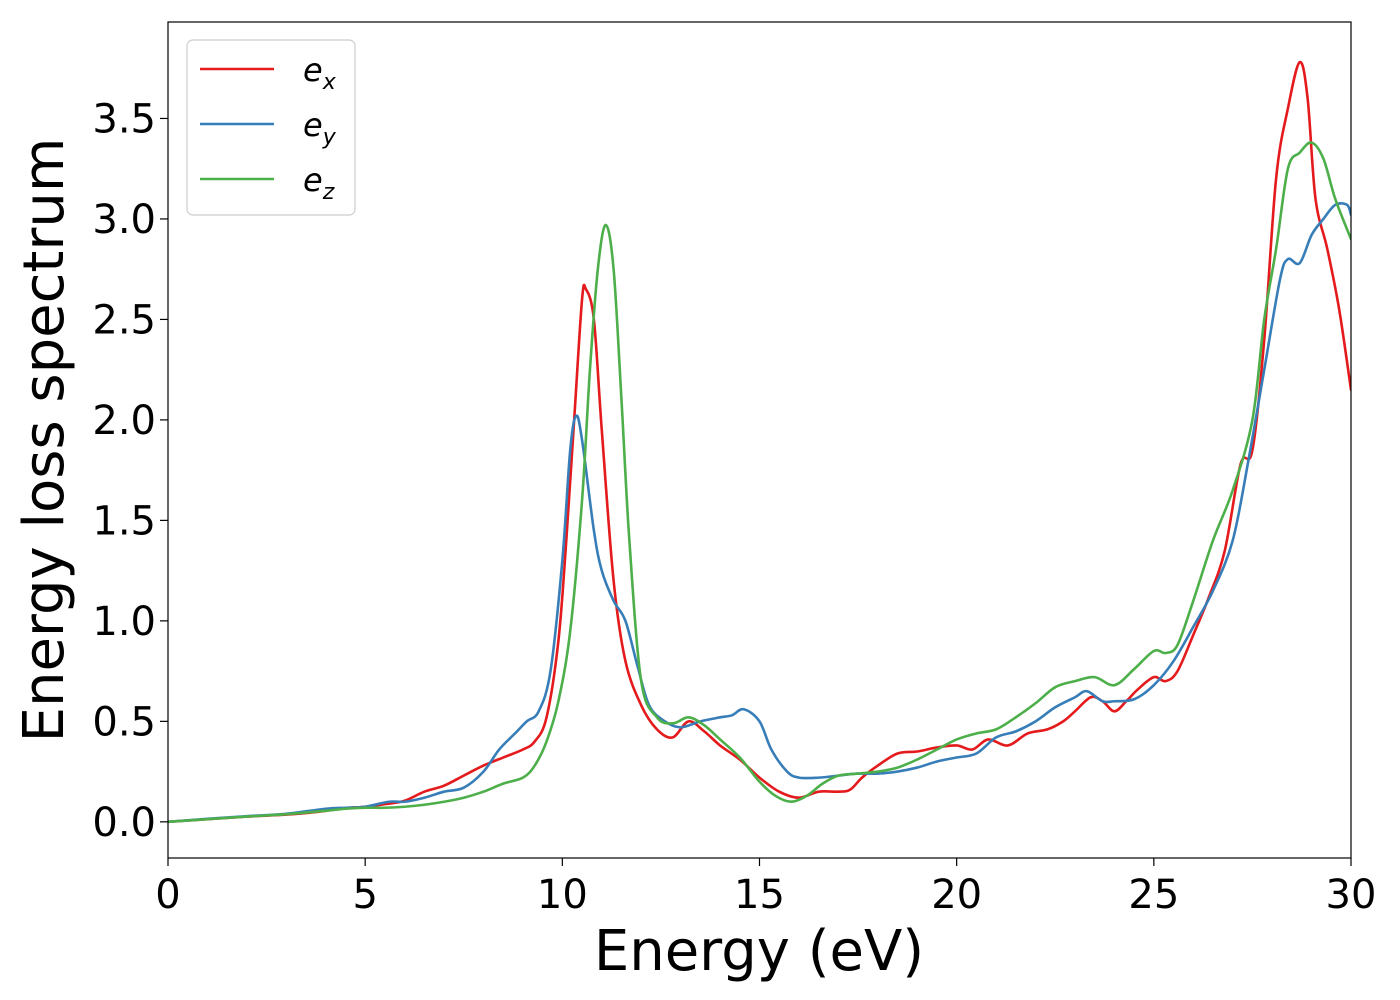 This screenshot has height=1000, width=1400. Describe the element at coordinates (124, 220) in the screenshot. I see `y-tick-label: 3.0` at that location.